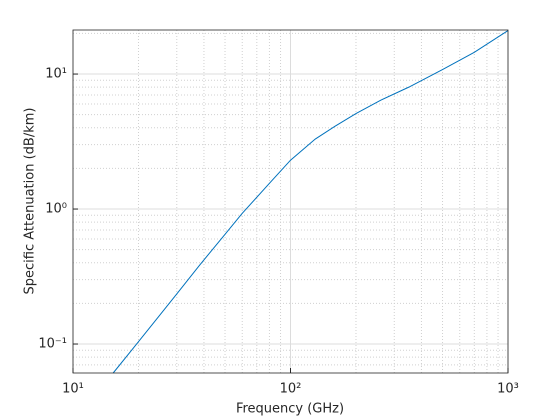 This screenshot has height=420, width=560. What do you see at coordinates (508, 389) in the screenshot?
I see `x-tick-label: 10³` at bounding box center [508, 389].